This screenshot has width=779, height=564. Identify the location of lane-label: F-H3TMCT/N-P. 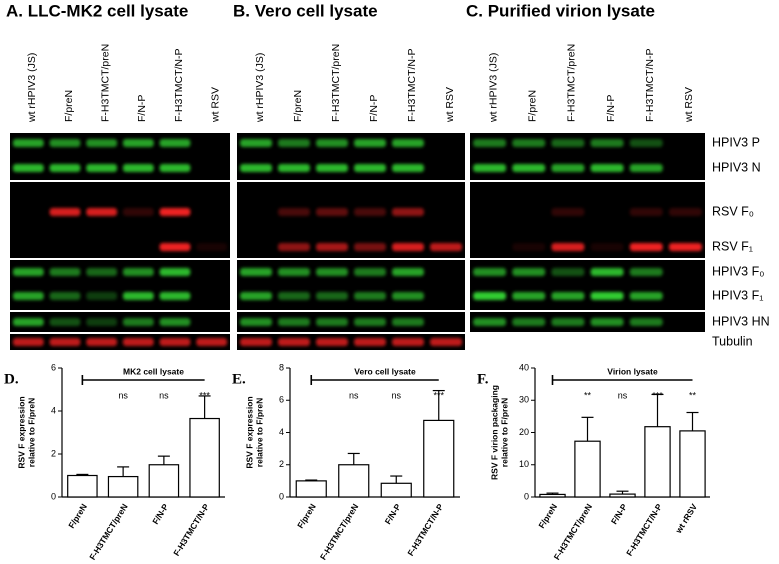
(412, 86).